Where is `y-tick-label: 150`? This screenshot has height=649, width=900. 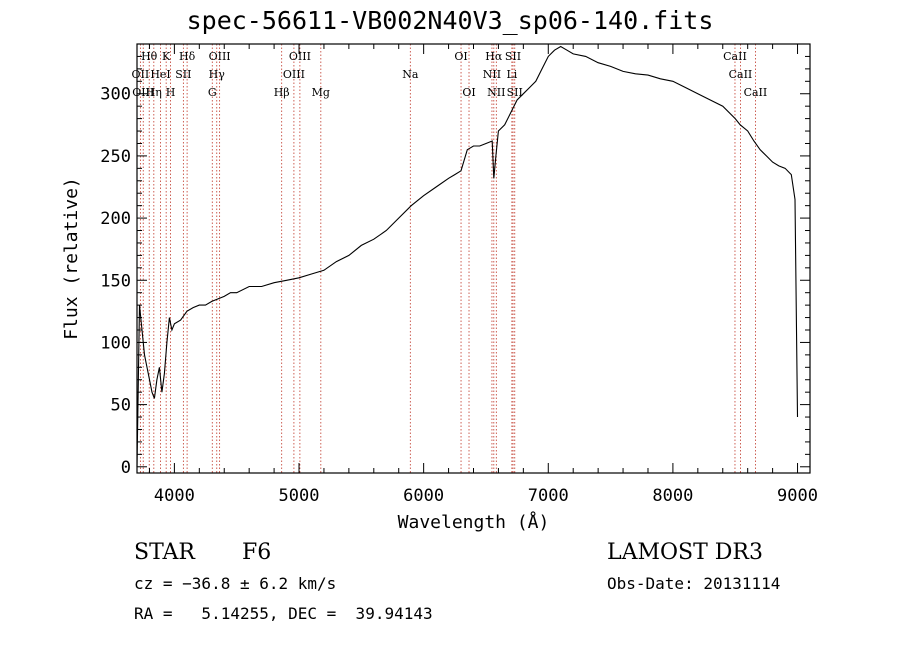
y-tick-label: 150 is located at coordinates (115, 281).